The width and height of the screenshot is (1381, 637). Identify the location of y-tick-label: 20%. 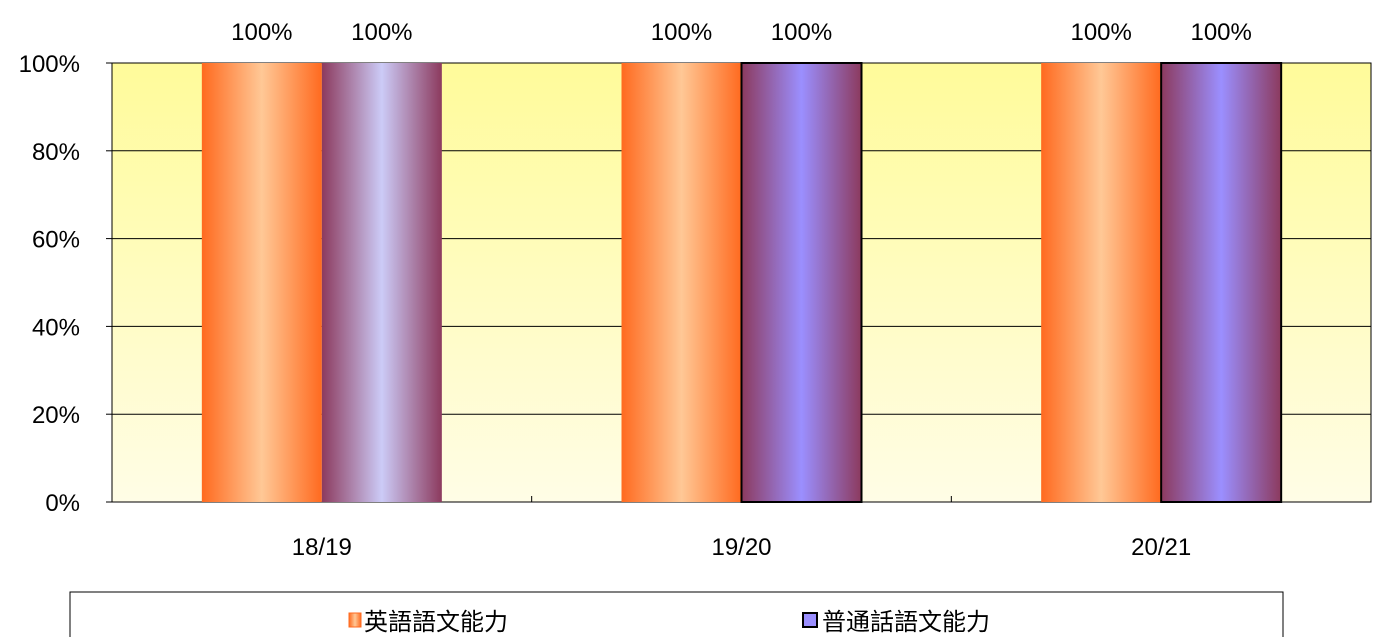
(56, 415).